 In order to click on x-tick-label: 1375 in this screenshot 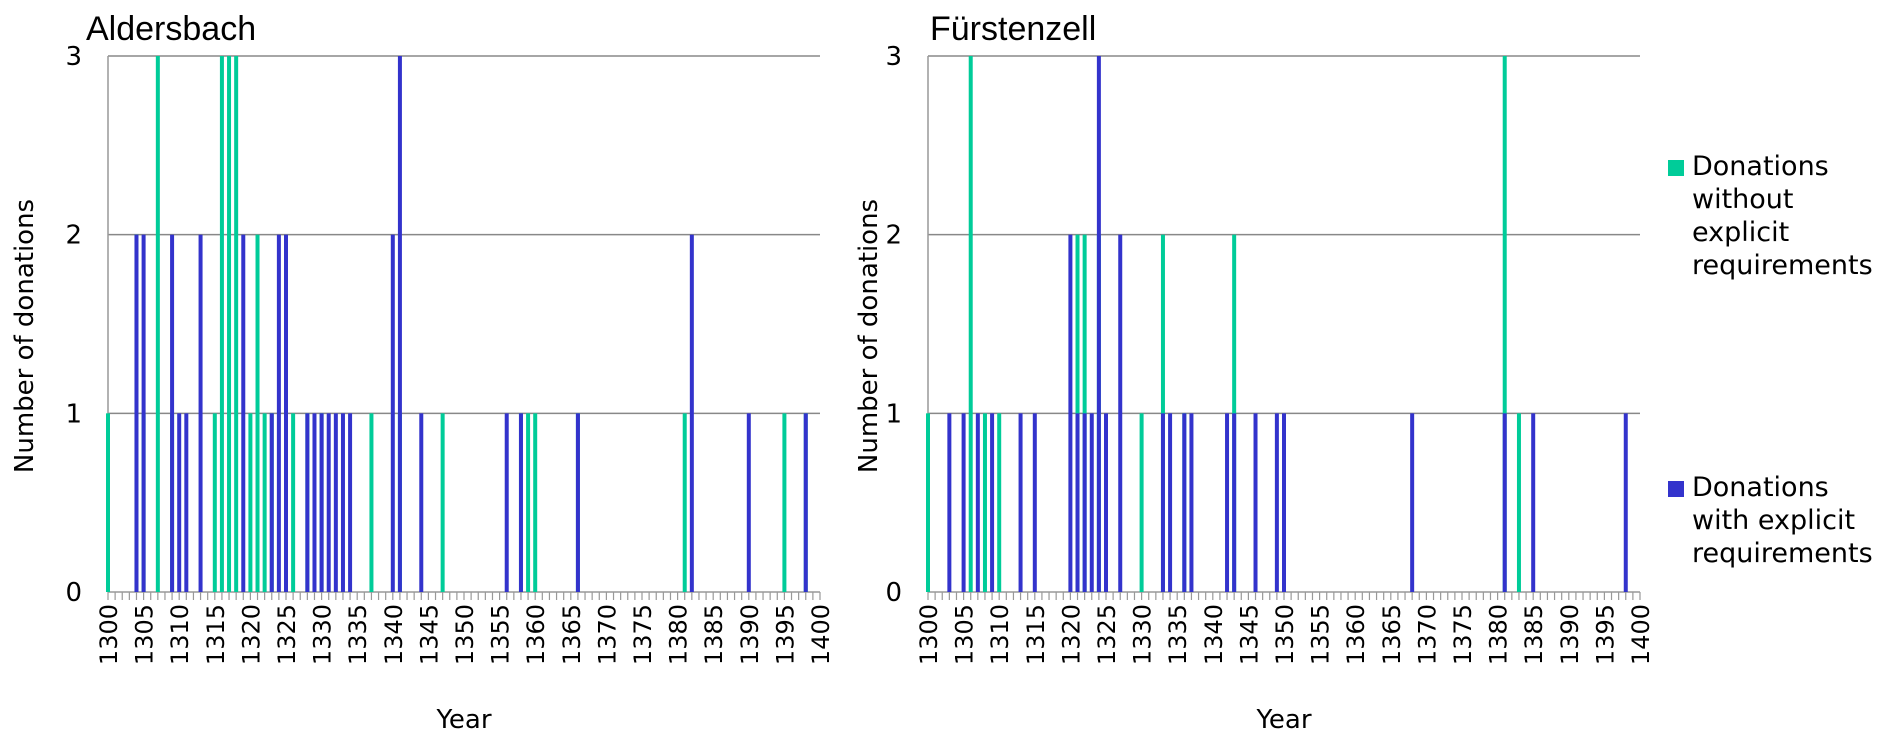, I will do `click(1463, 634)`.